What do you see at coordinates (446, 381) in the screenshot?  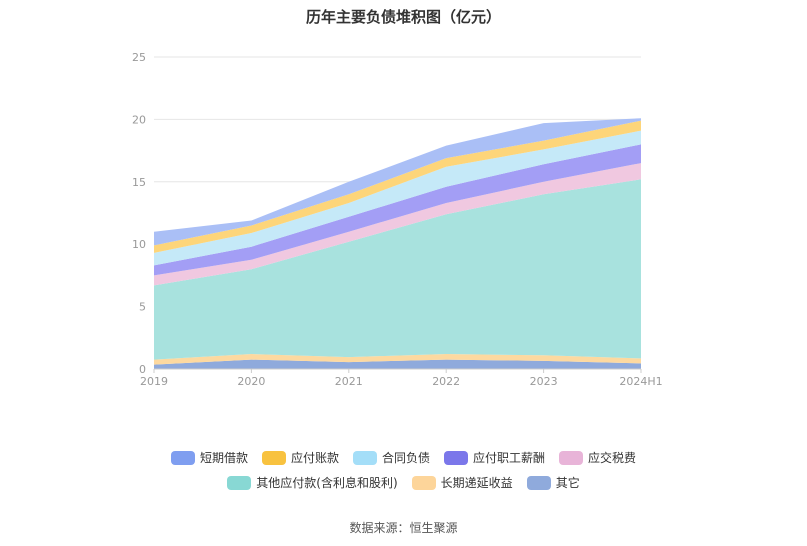 I see `x-tick-label: 2022` at bounding box center [446, 381].